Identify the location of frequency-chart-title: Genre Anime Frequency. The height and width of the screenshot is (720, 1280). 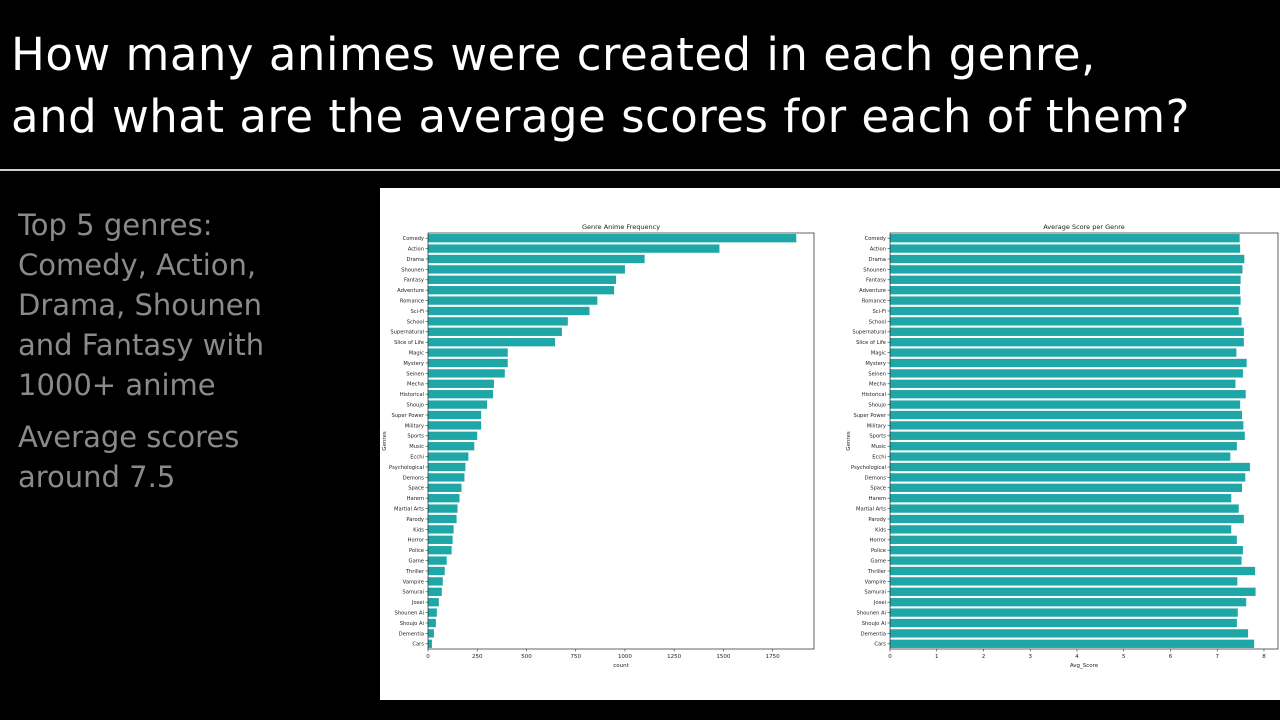
(621, 227).